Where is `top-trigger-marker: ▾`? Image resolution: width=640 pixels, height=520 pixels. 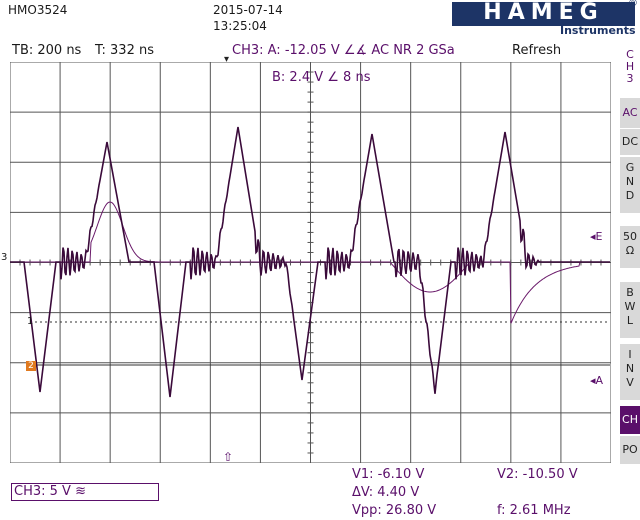 top-trigger-marker: ▾ is located at coordinates (226, 59).